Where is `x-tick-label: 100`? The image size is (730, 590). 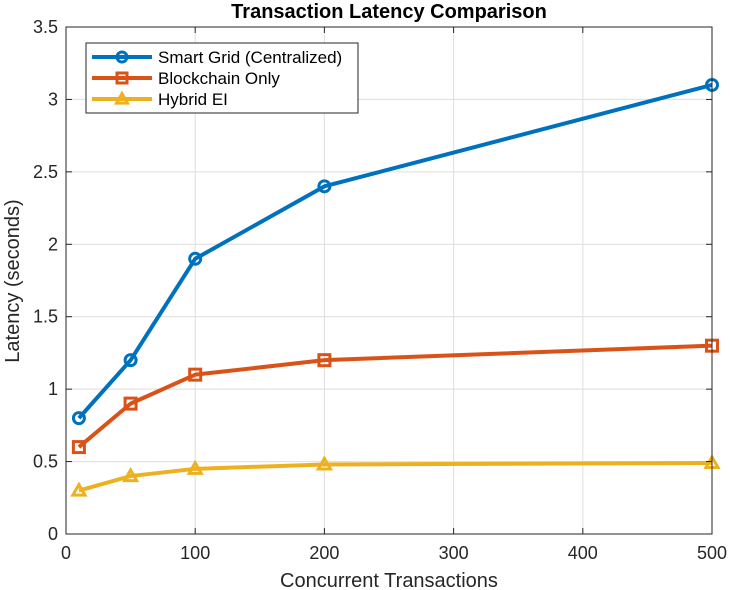
x-tick-label: 100 is located at coordinates (195, 553).